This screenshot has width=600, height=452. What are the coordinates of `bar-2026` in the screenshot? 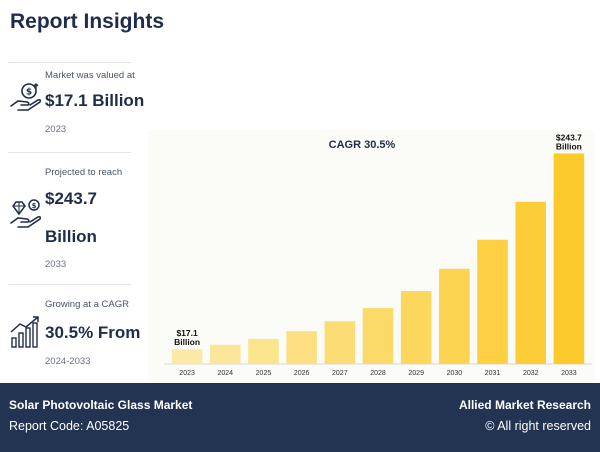 It's located at (301, 347).